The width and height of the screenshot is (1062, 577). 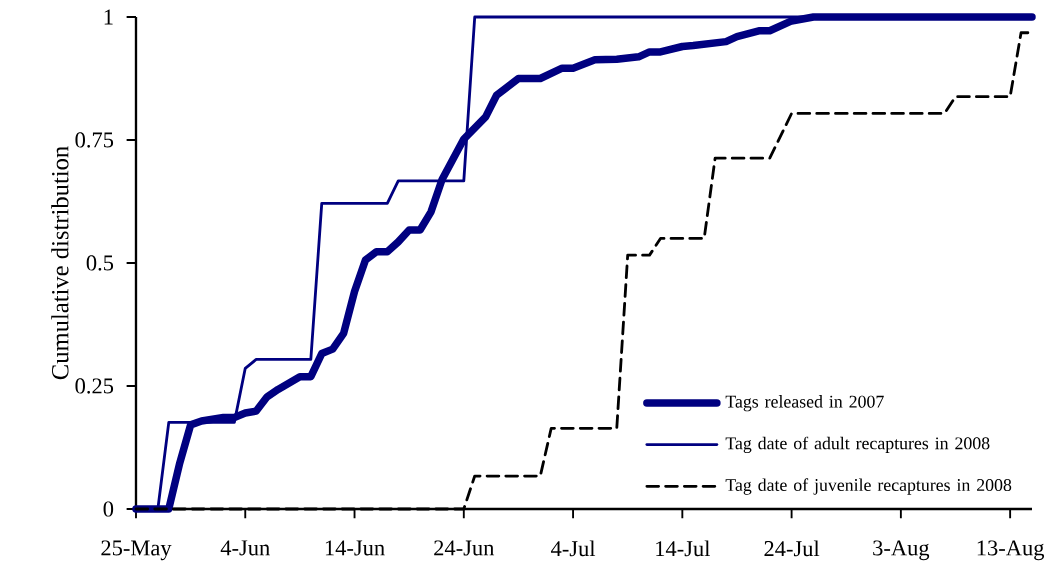 What do you see at coordinates (683, 548) in the screenshot?
I see `x-tick-label: 14-Jul` at bounding box center [683, 548].